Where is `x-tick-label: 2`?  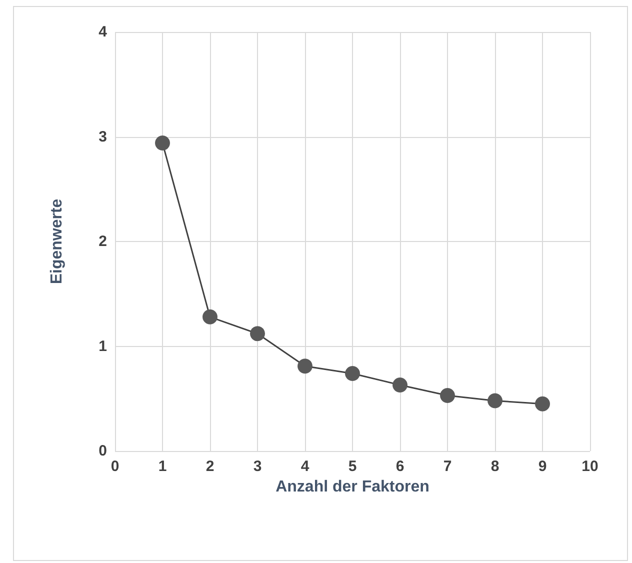 x-tick-label: 2 is located at coordinates (210, 466).